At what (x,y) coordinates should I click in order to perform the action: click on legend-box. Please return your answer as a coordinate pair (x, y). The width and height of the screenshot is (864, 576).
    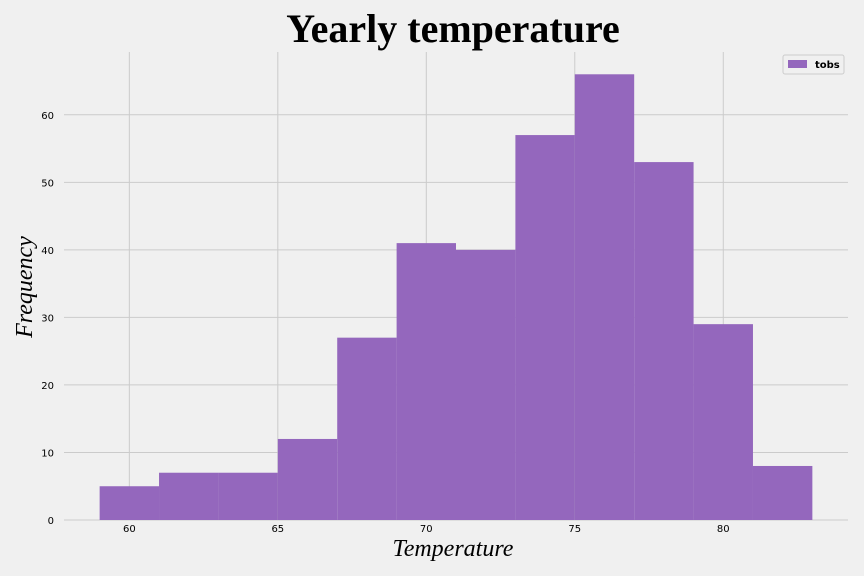
    Looking at the image, I should click on (813, 64).